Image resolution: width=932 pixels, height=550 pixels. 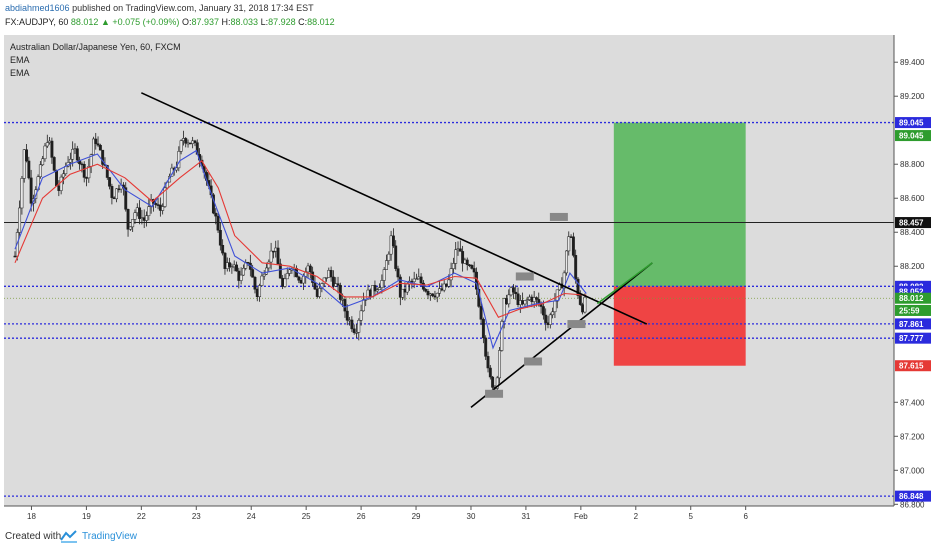 I want to click on stop-zone, so click(x=679, y=326).